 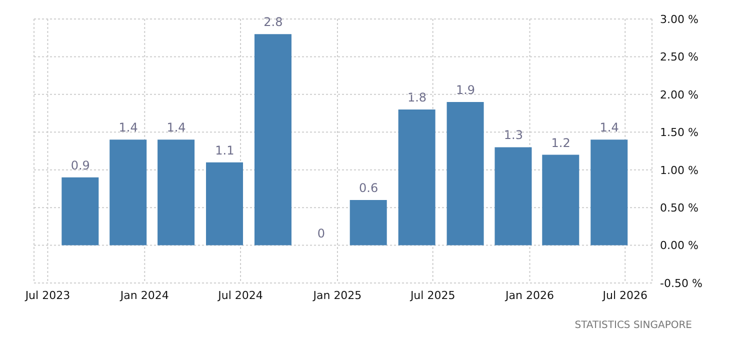 I want to click on y-tick-label: -0.50 %, so click(x=681, y=283).